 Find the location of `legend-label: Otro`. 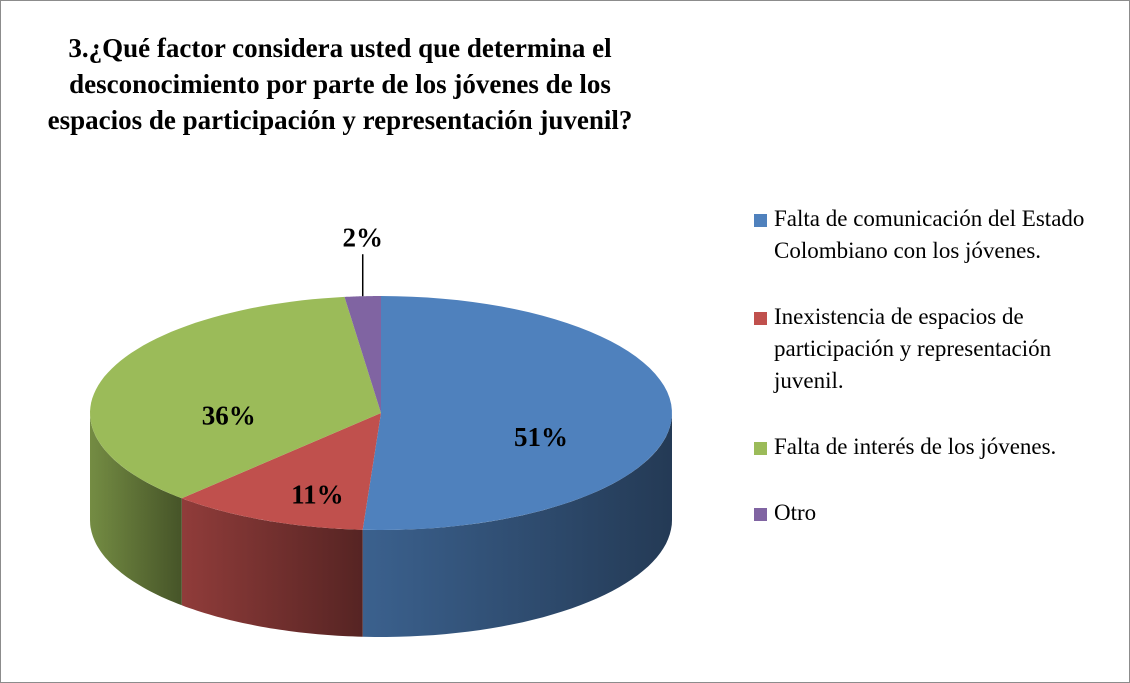

legend-label: Otro is located at coordinates (795, 512).